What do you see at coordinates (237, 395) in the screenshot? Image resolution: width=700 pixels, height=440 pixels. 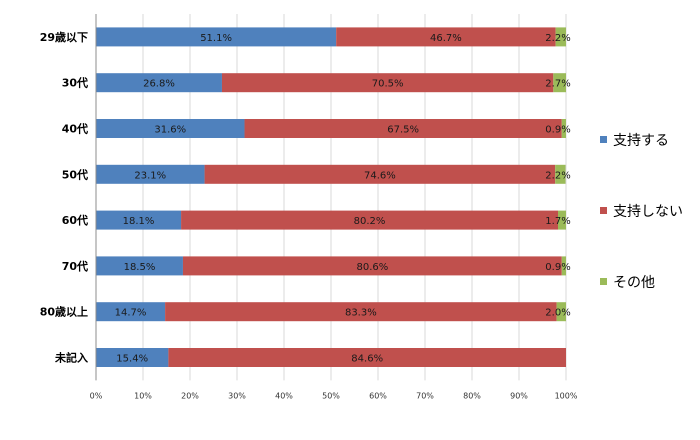 I see `x-tick-label: 30%` at bounding box center [237, 395].